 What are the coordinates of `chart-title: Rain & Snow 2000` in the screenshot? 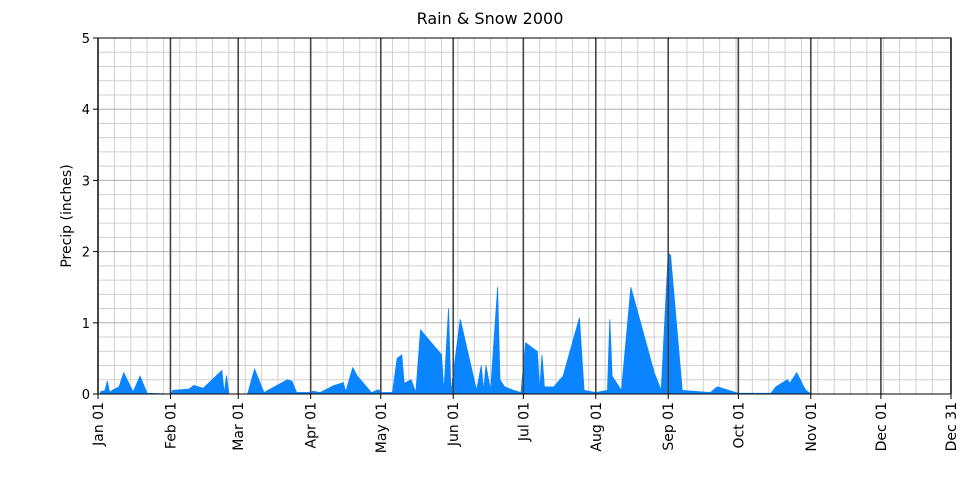 It's located at (490, 18).